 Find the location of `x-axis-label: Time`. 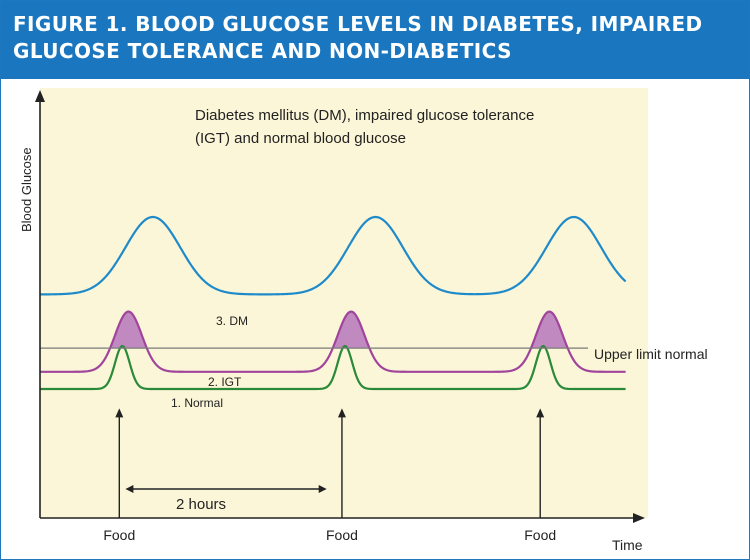

x-axis-label: Time is located at coordinates (627, 545).